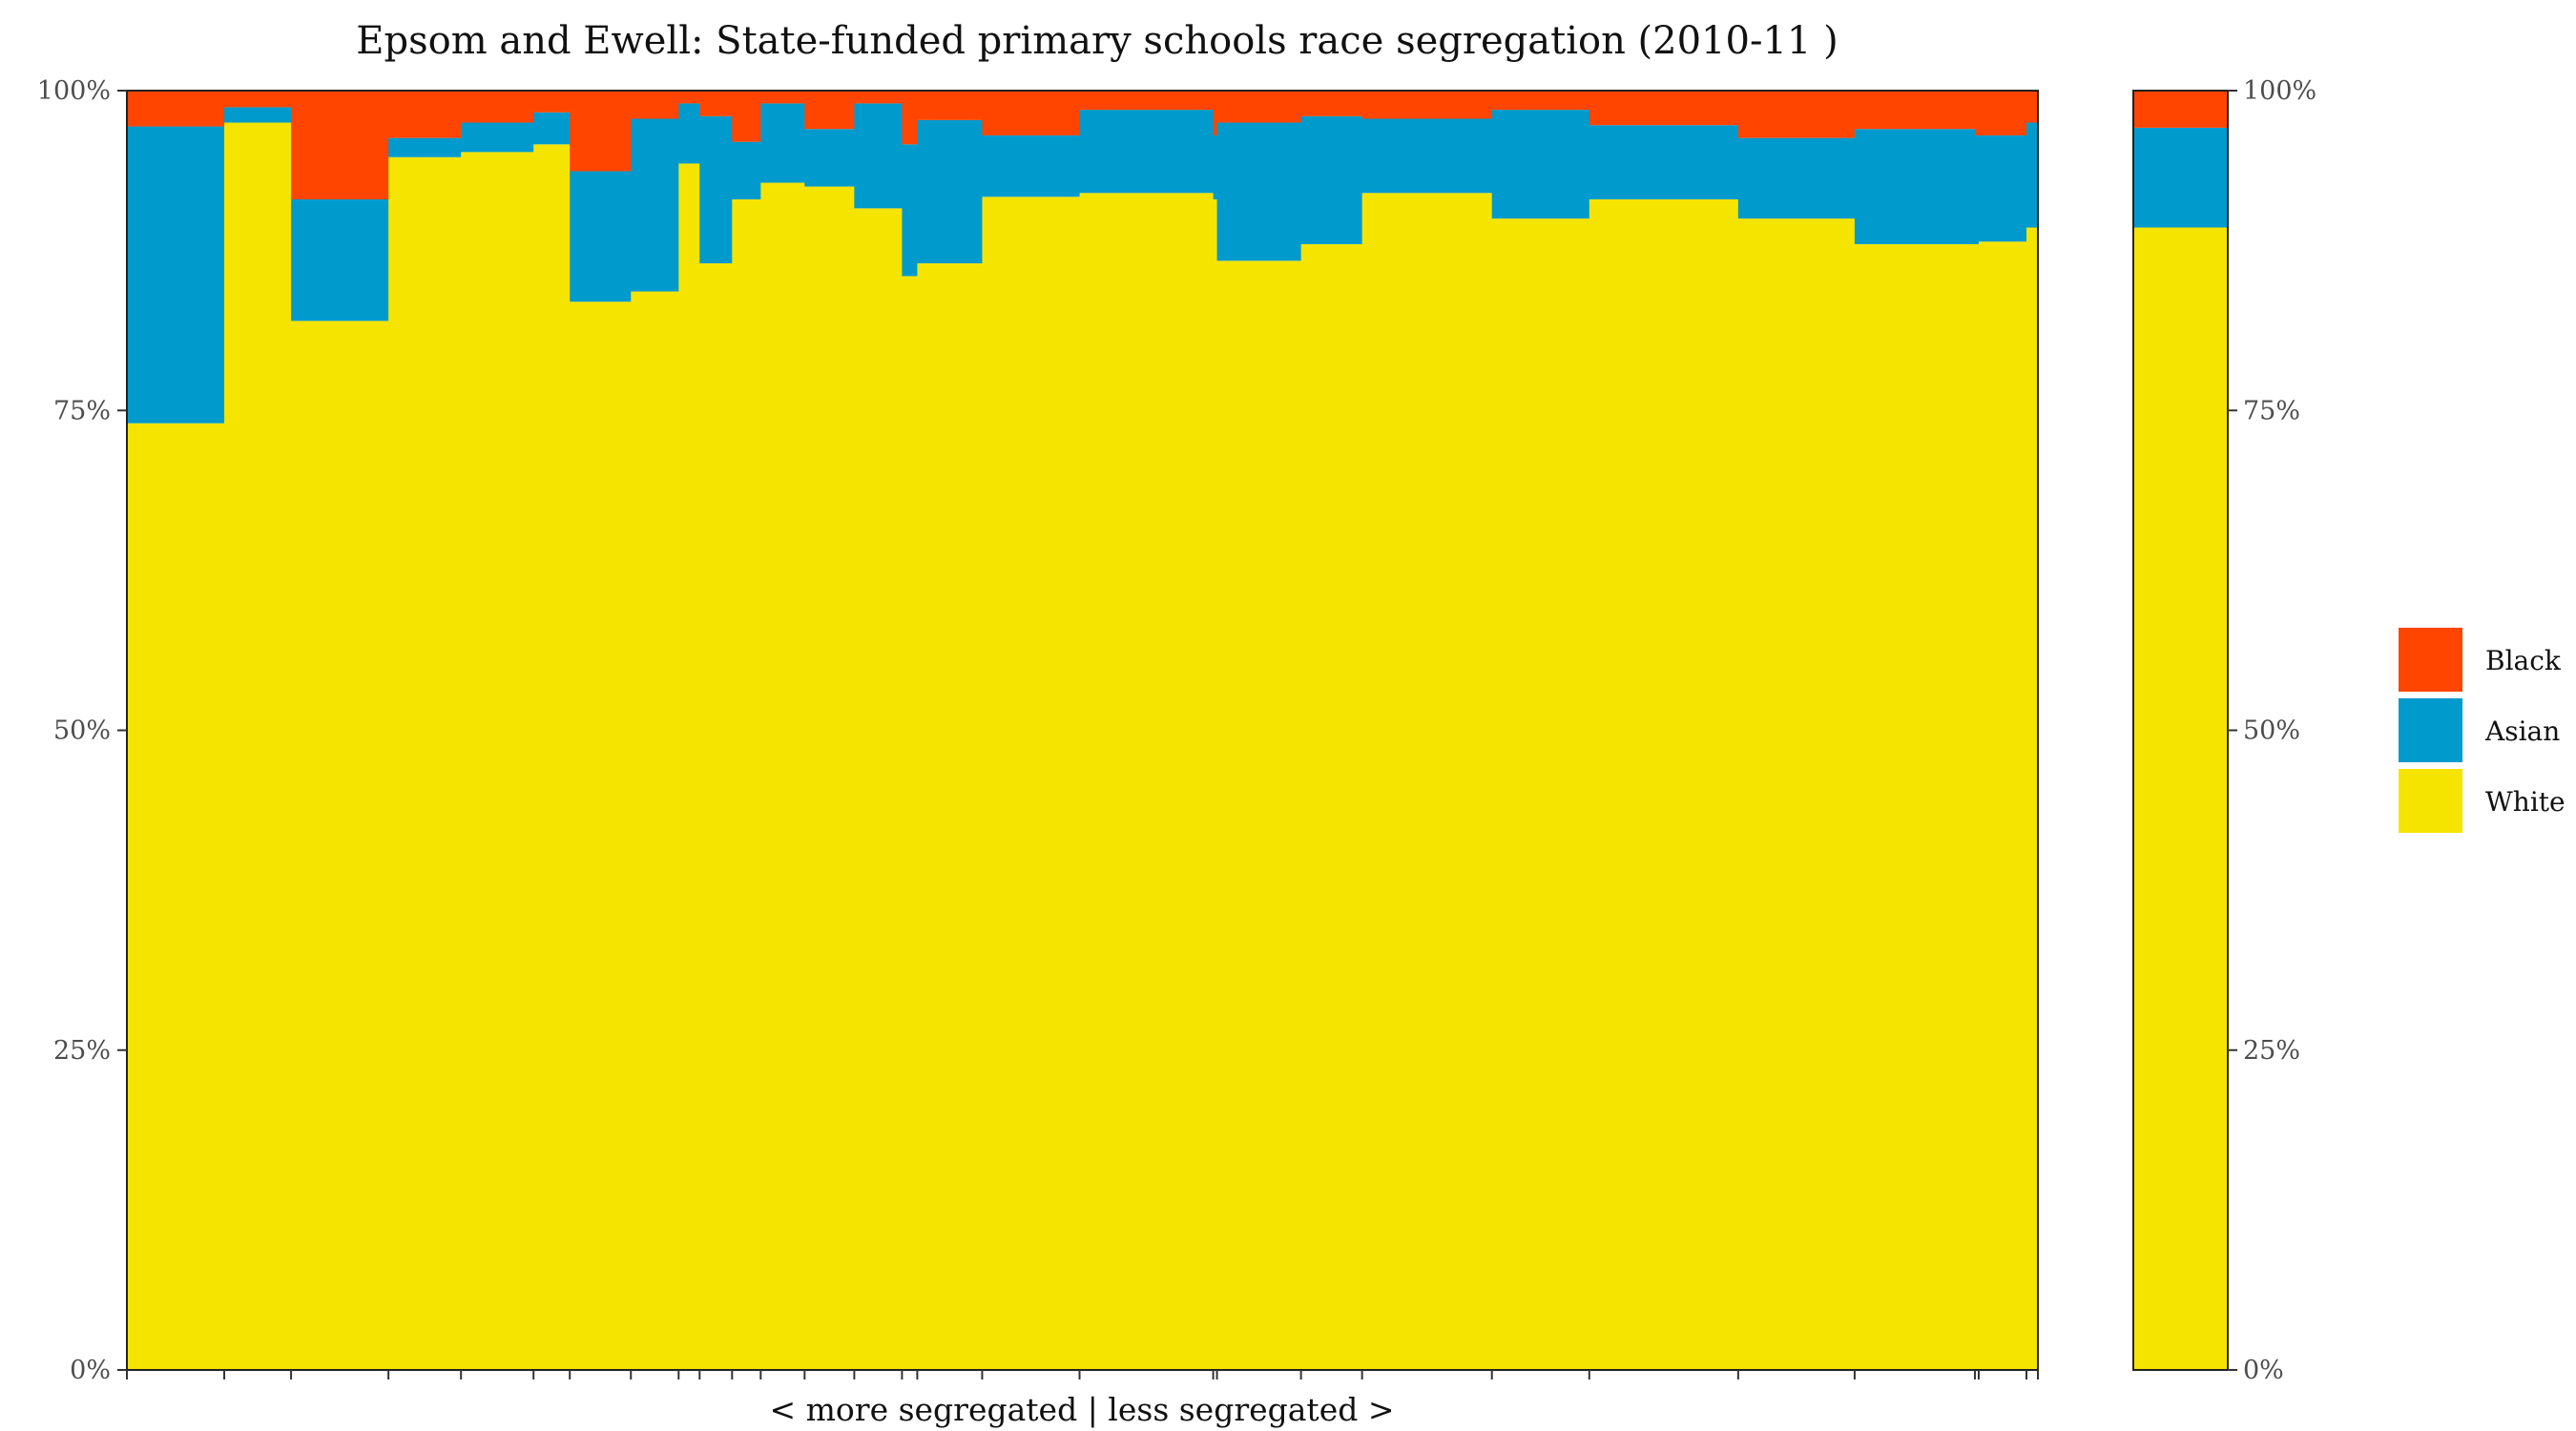 This screenshot has height=1431, width=2576. Describe the element at coordinates (82, 731) in the screenshot. I see `y-tick-label-left: 50%` at that location.